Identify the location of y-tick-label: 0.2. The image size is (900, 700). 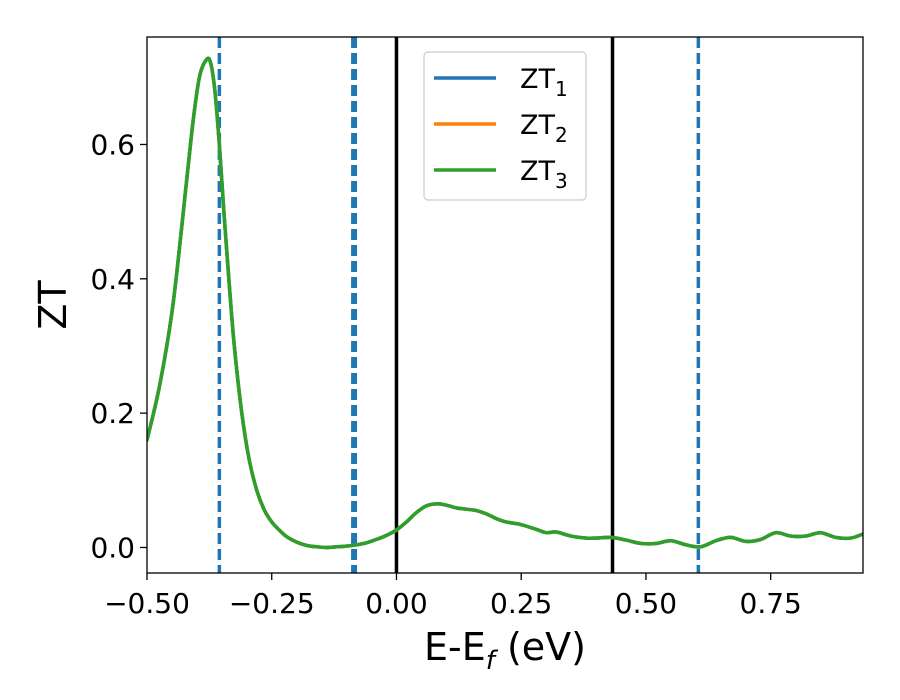
(112, 413).